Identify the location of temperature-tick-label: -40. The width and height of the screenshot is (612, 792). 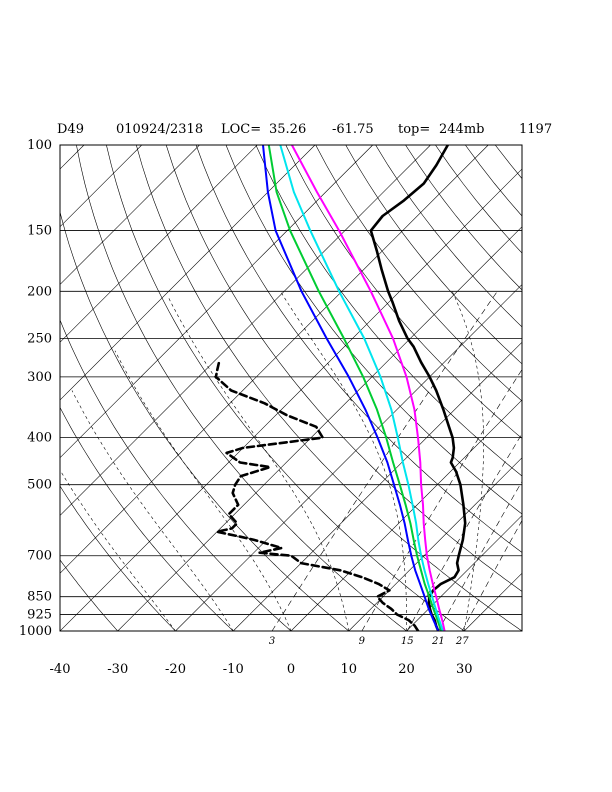
(60, 669).